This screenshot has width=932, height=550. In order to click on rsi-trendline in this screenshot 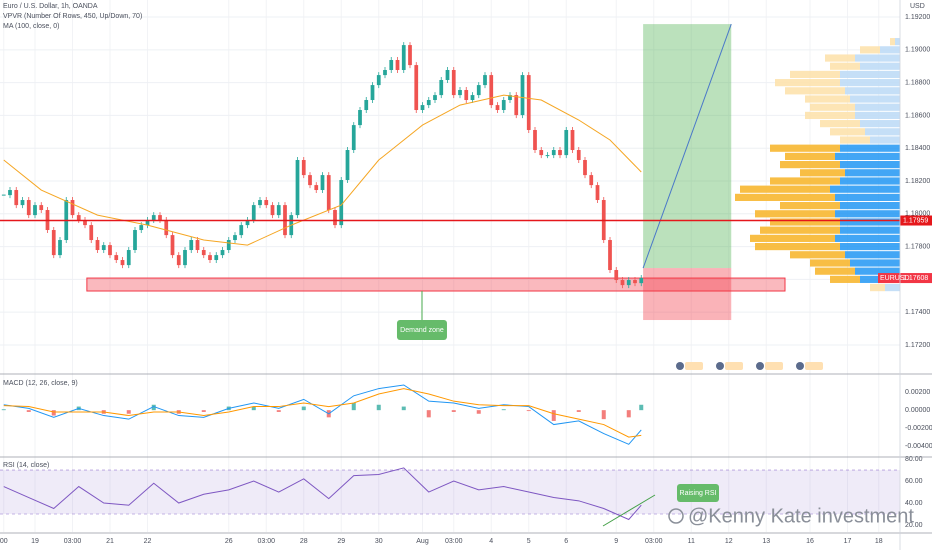, I will do `click(629, 510)`.